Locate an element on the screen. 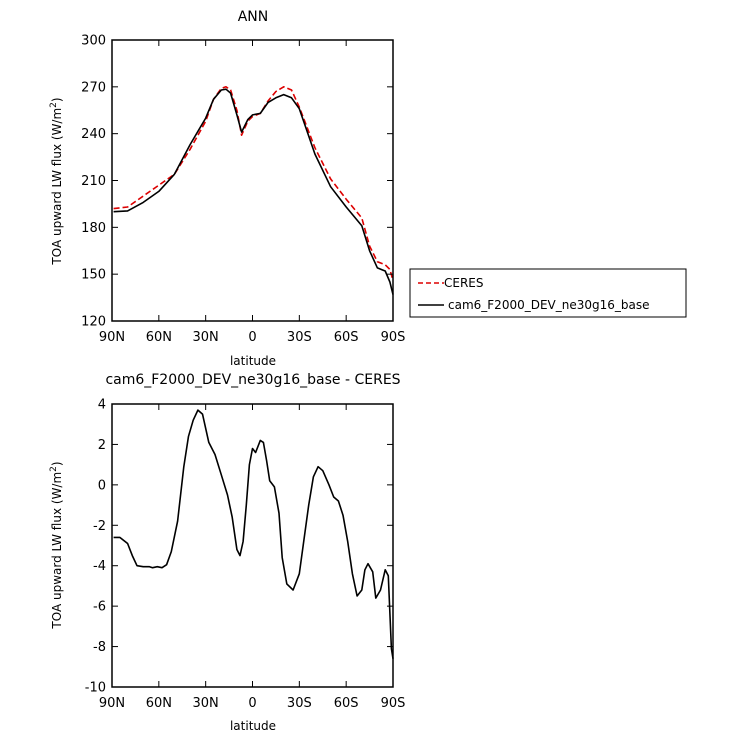  y-tick-label: 210 is located at coordinates (93, 181).